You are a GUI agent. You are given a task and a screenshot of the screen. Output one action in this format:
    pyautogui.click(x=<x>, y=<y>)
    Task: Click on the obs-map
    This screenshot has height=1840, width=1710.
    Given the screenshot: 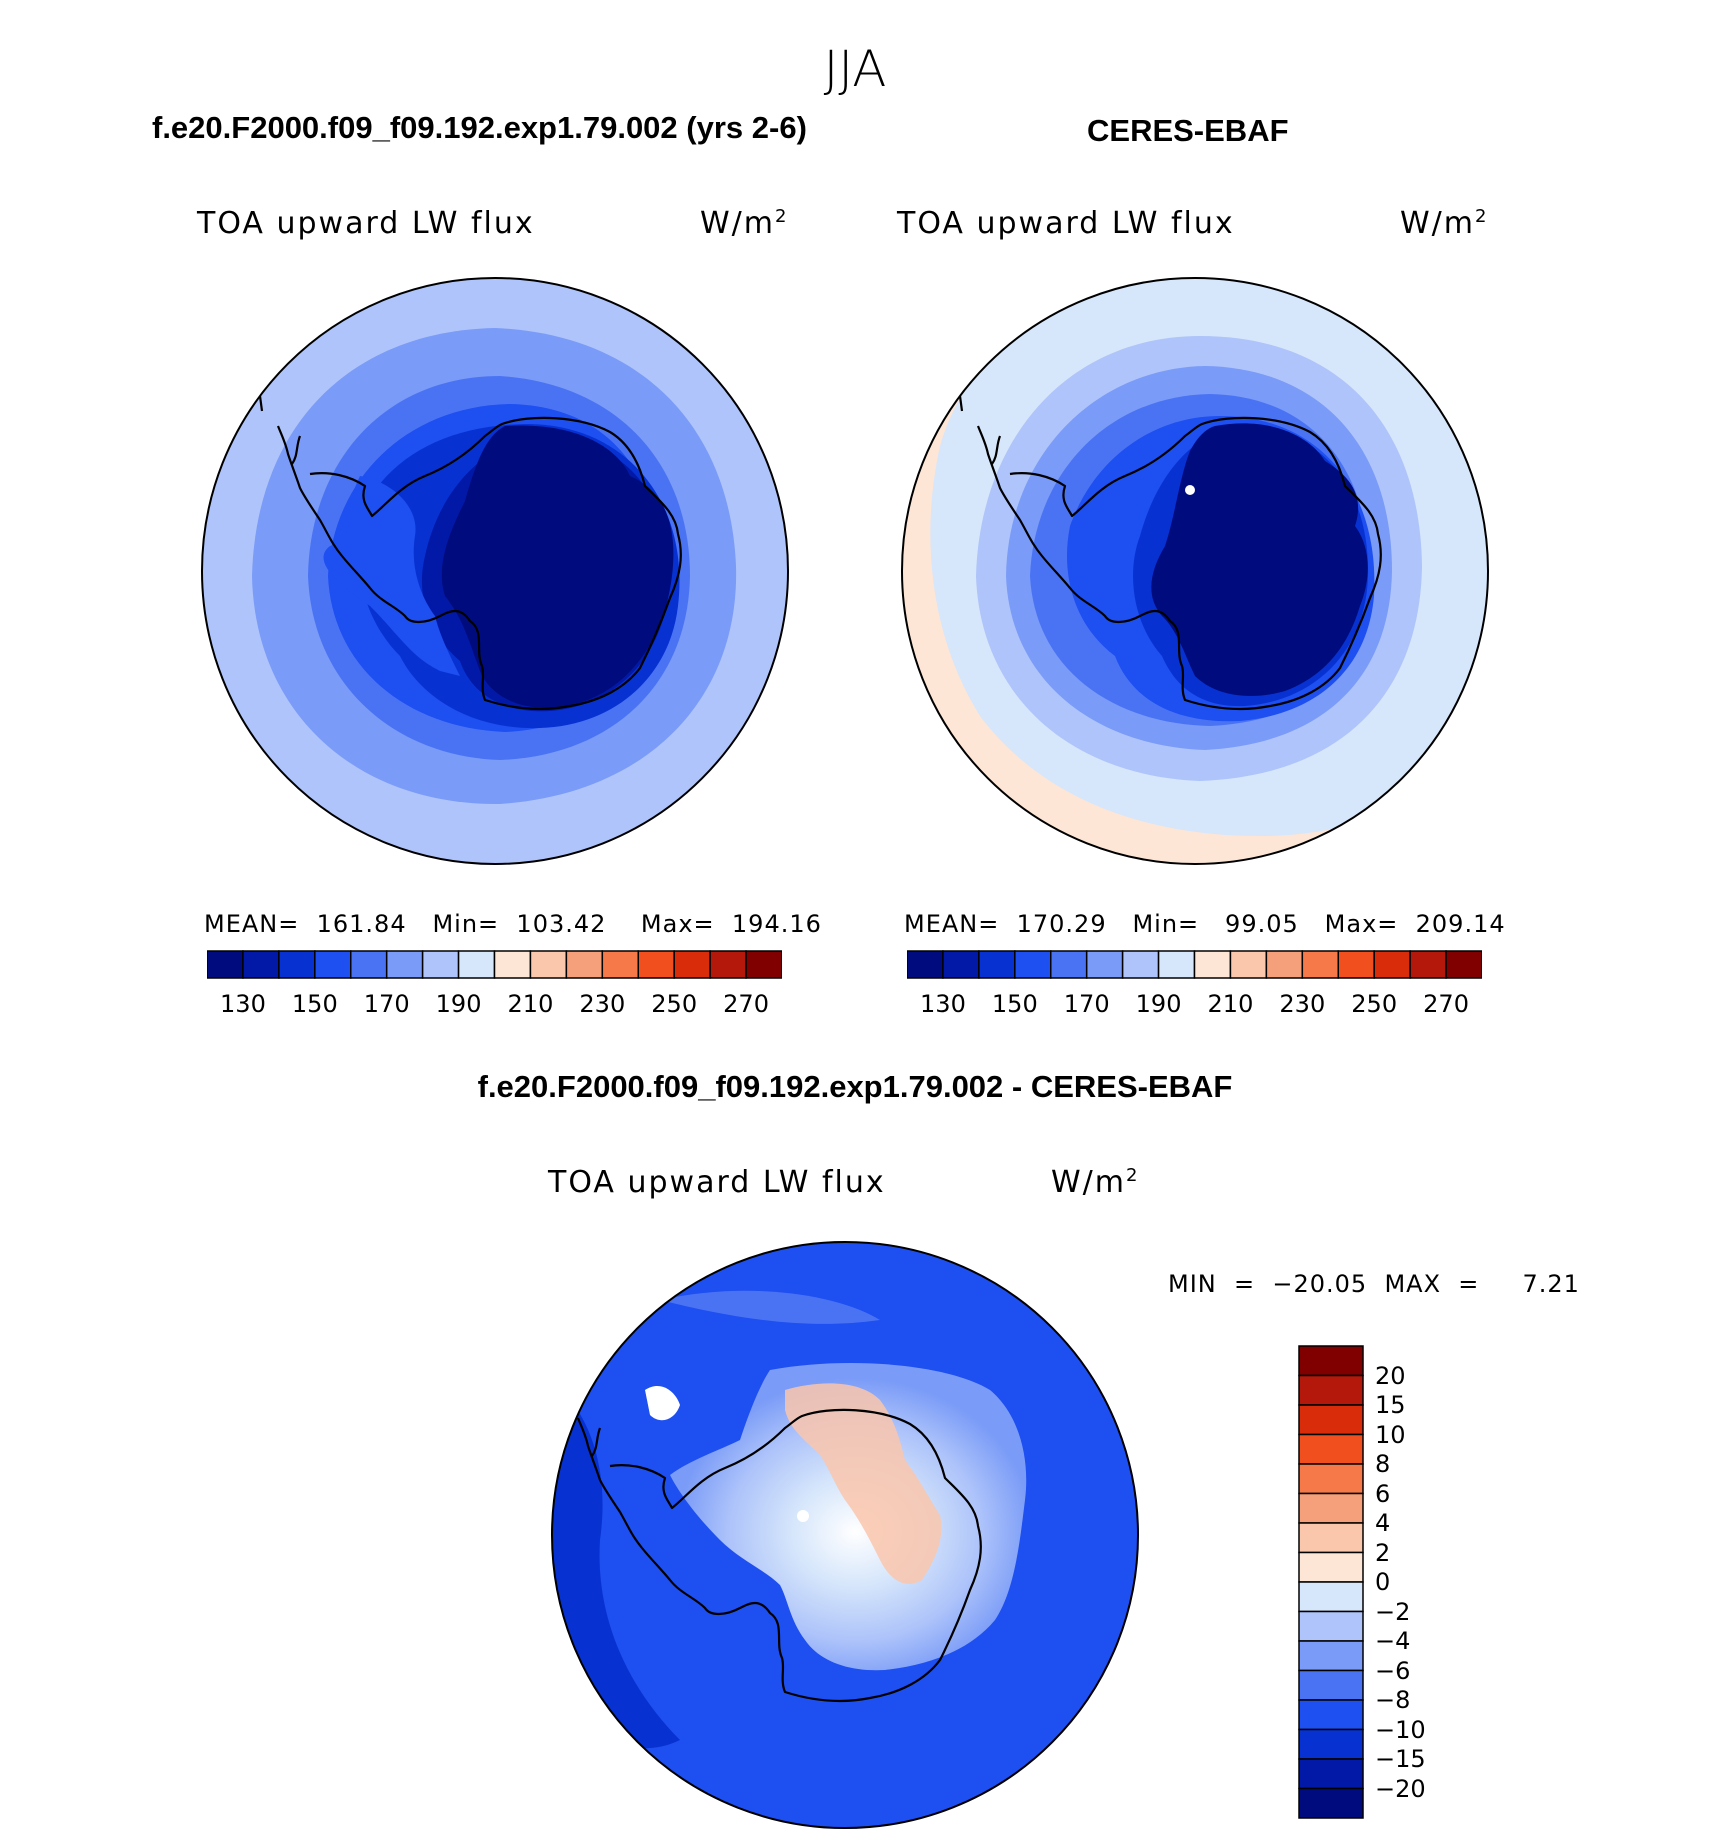 What is the action you would take?
    pyautogui.click(x=1195, y=571)
    